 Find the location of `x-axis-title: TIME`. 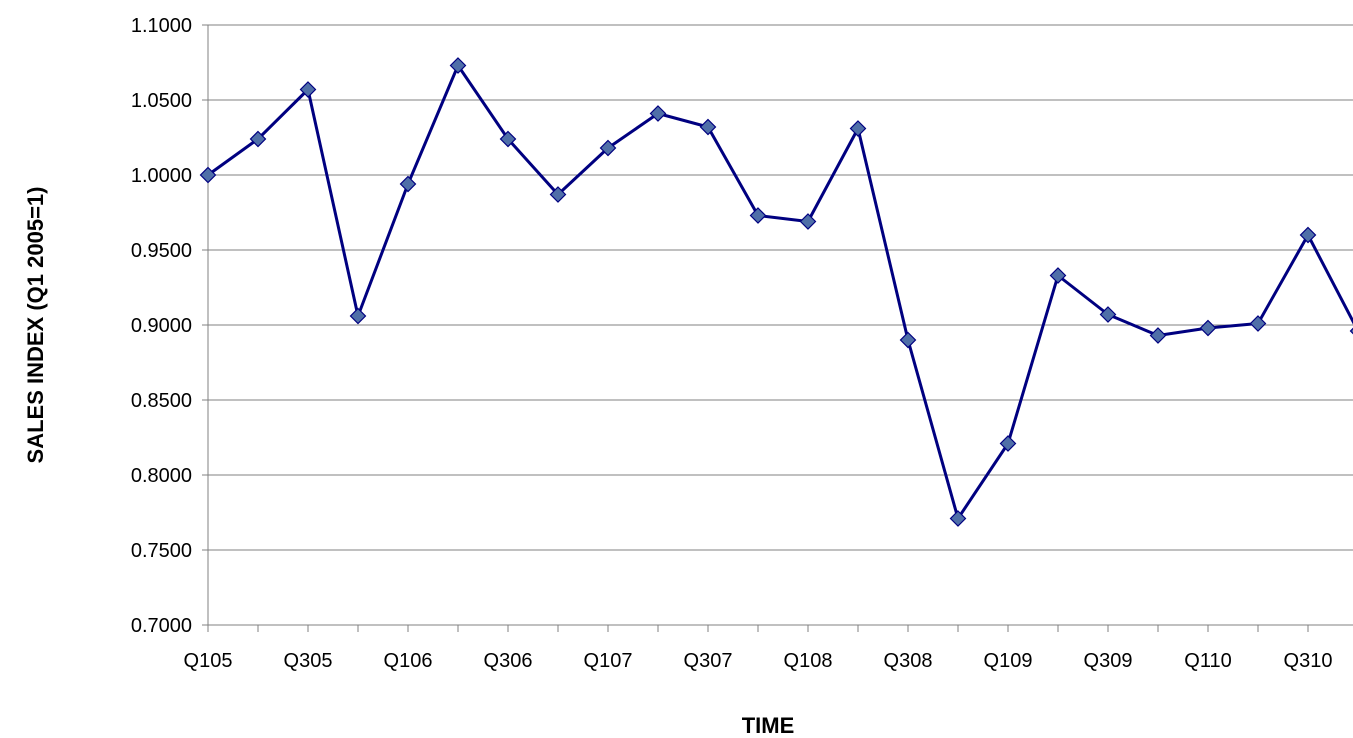

x-axis-title: TIME is located at coordinates (768, 725).